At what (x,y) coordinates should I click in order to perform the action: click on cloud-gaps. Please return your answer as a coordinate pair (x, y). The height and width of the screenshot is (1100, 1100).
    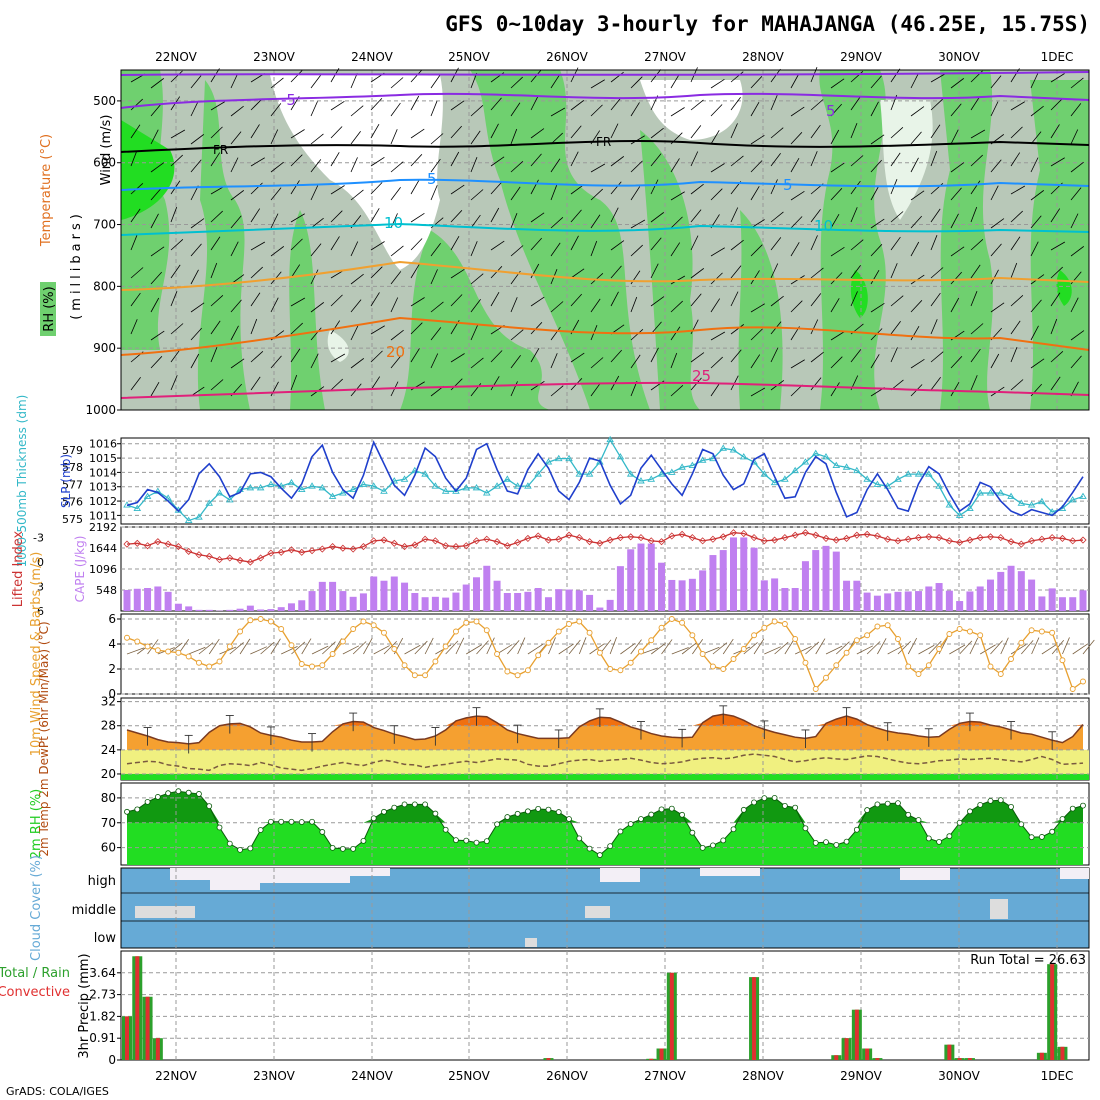
    Looking at the image, I should click on (605, 907).